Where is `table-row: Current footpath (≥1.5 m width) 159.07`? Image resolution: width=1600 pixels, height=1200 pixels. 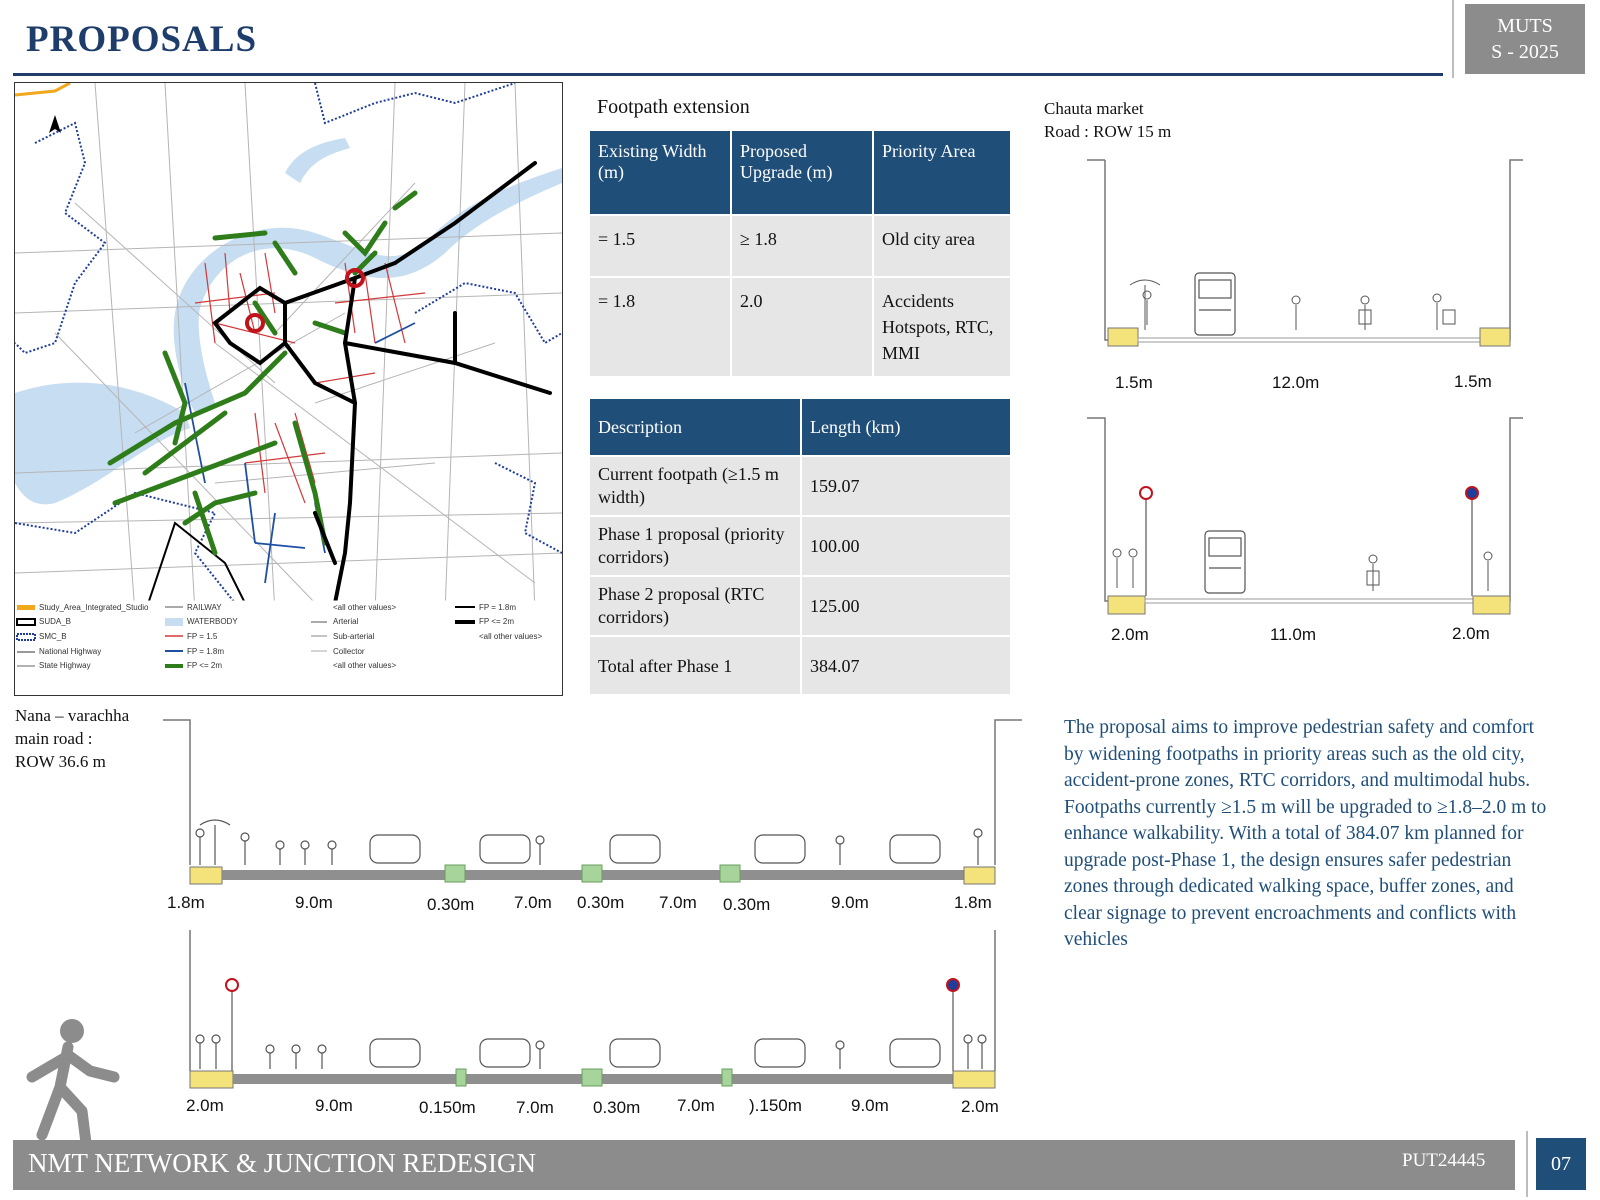
table-row: Current footpath (≥1.5 m width) 159.07 is located at coordinates (800, 486).